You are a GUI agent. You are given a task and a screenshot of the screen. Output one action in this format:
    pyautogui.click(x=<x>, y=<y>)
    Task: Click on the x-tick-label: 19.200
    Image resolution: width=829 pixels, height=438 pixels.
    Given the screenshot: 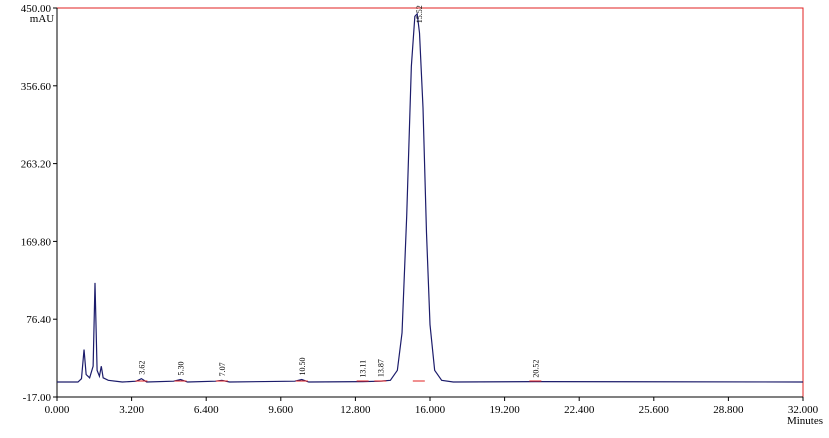 What is the action you would take?
    pyautogui.click(x=504, y=410)
    